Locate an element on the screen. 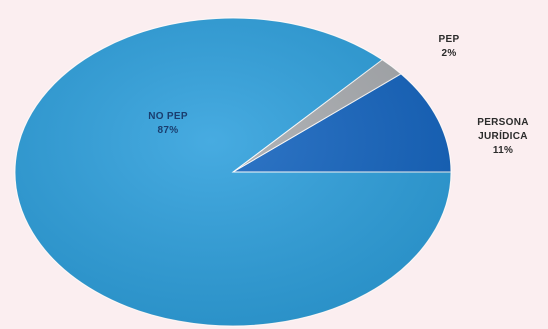  slice-value-persona-juridica: 11% is located at coordinates (503, 150).